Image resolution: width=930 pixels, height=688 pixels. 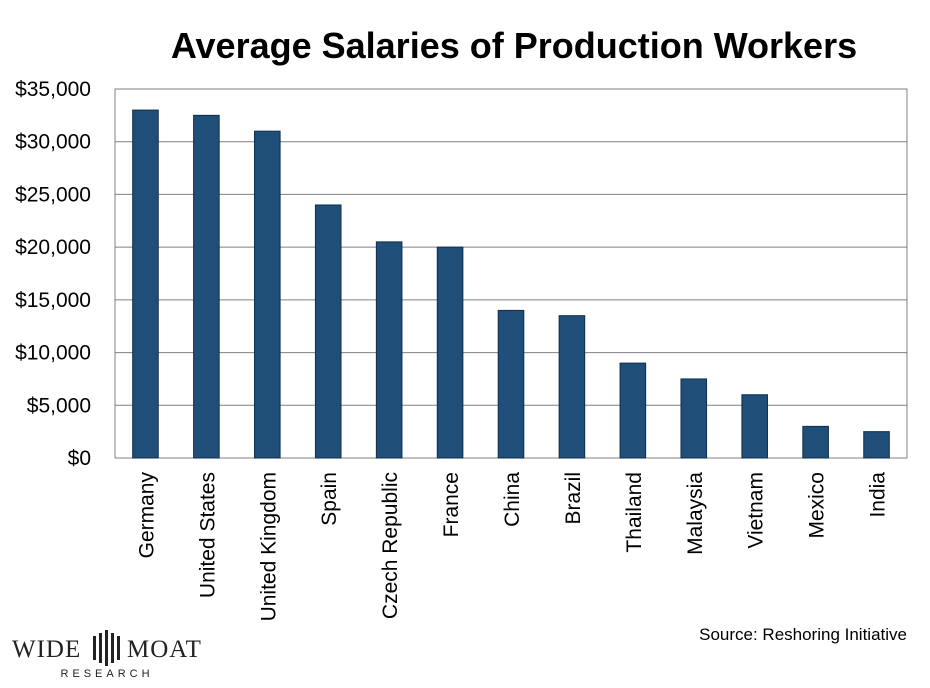 I want to click on x-tick-label: India, so click(x=878, y=495).